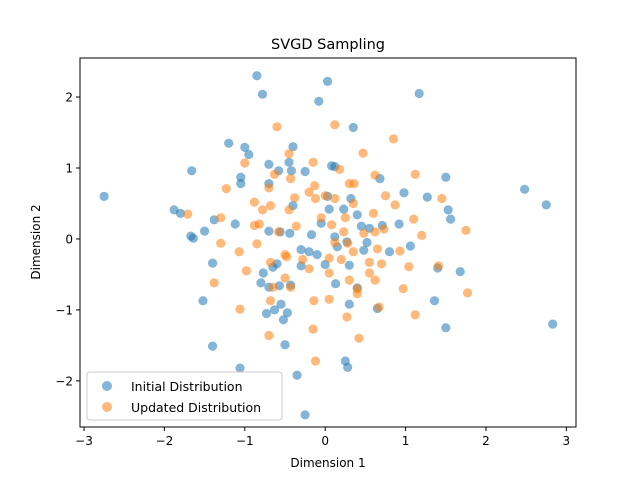 Image resolution: width=640 pixels, height=480 pixels. I want to click on y-tick-label: 0, so click(69, 239).